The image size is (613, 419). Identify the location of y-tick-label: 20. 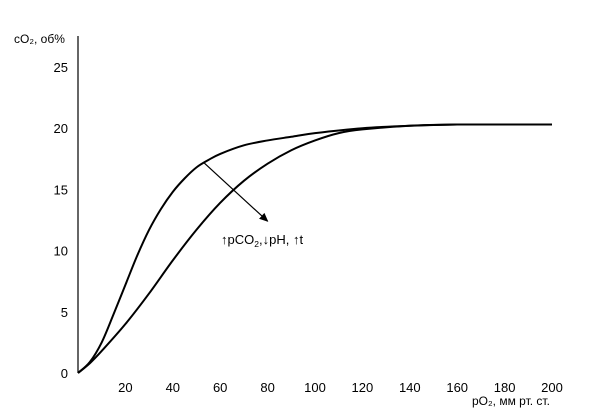
(61, 128).